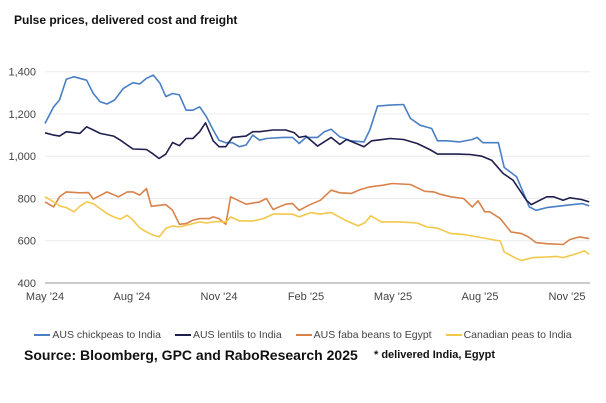 Image resolution: width=606 pixels, height=403 pixels. What do you see at coordinates (306, 297) in the screenshot?
I see `x-tick-label: Feb '25` at bounding box center [306, 297].